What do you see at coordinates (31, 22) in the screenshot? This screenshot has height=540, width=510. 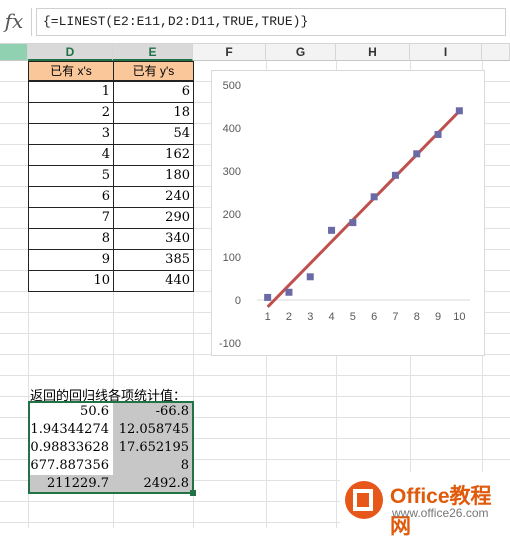 I see `separator` at bounding box center [31, 22].